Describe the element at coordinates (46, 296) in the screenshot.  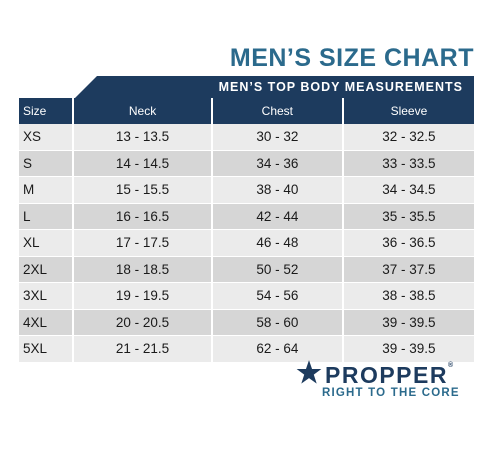
I see `cell-size: 3XL` at that location.